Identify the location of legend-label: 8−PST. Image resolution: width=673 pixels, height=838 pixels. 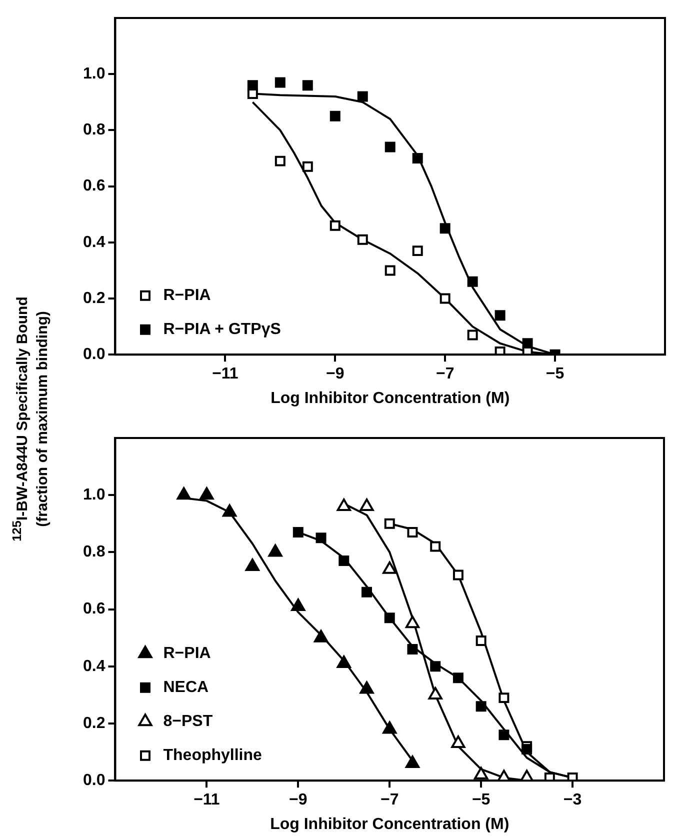
(188, 721).